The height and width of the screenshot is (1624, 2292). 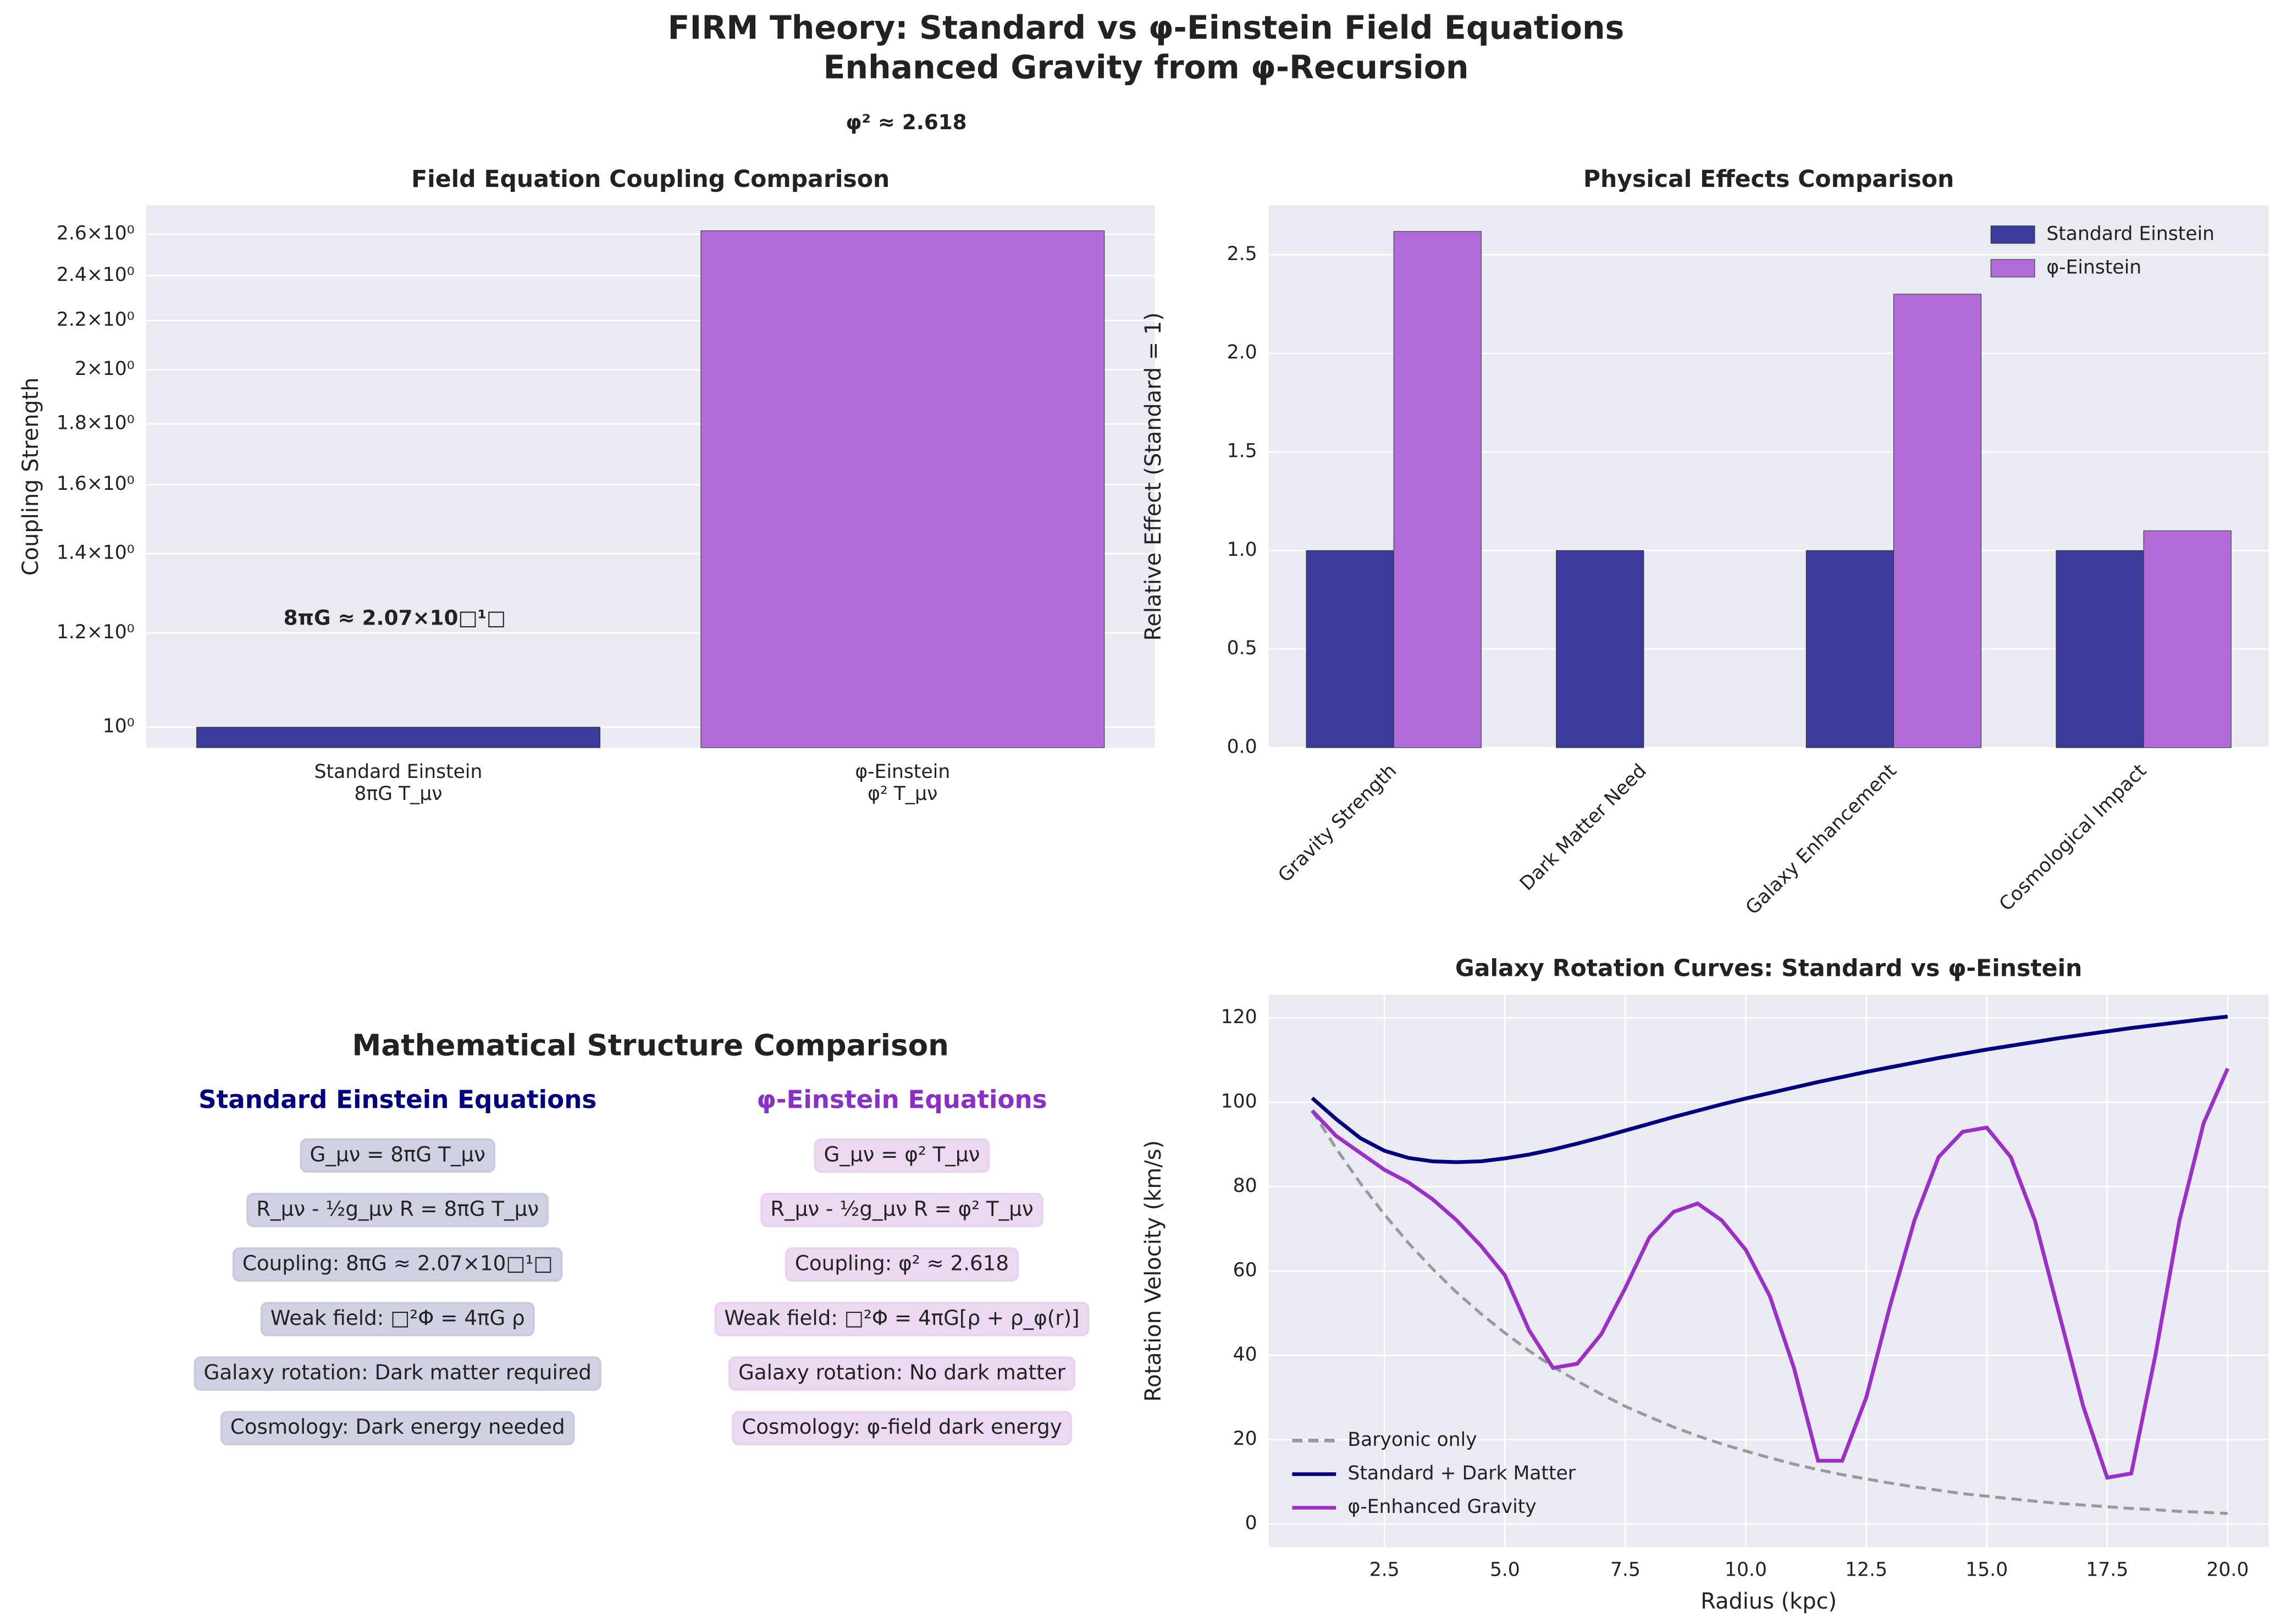 What do you see at coordinates (1768, 179) in the screenshot?
I see `chart-title: Physical Effects Comparison` at bounding box center [1768, 179].